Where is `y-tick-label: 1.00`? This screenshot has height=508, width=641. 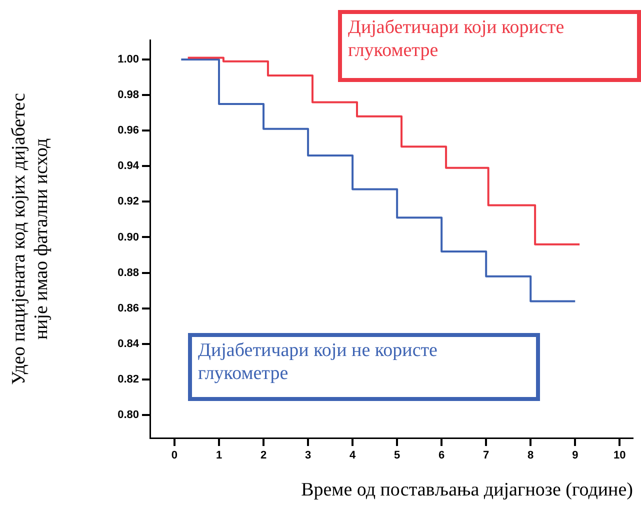
y-tick-label: 1.00 is located at coordinates (128, 60).